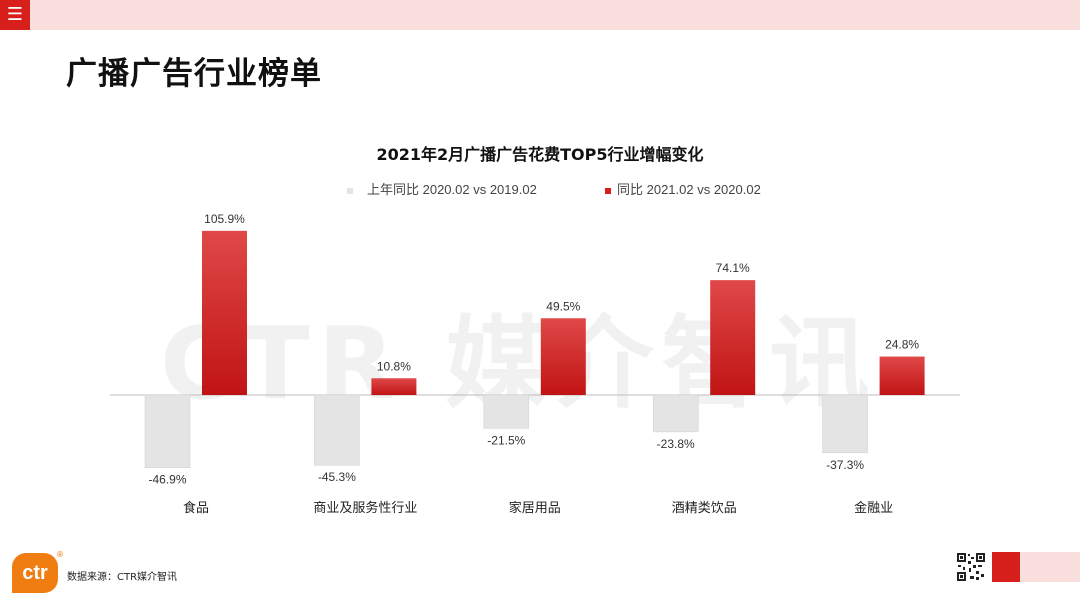 The height and width of the screenshot is (608, 1080). Describe the element at coordinates (608, 190) in the screenshot. I see `legend-swatch-current` at that location.